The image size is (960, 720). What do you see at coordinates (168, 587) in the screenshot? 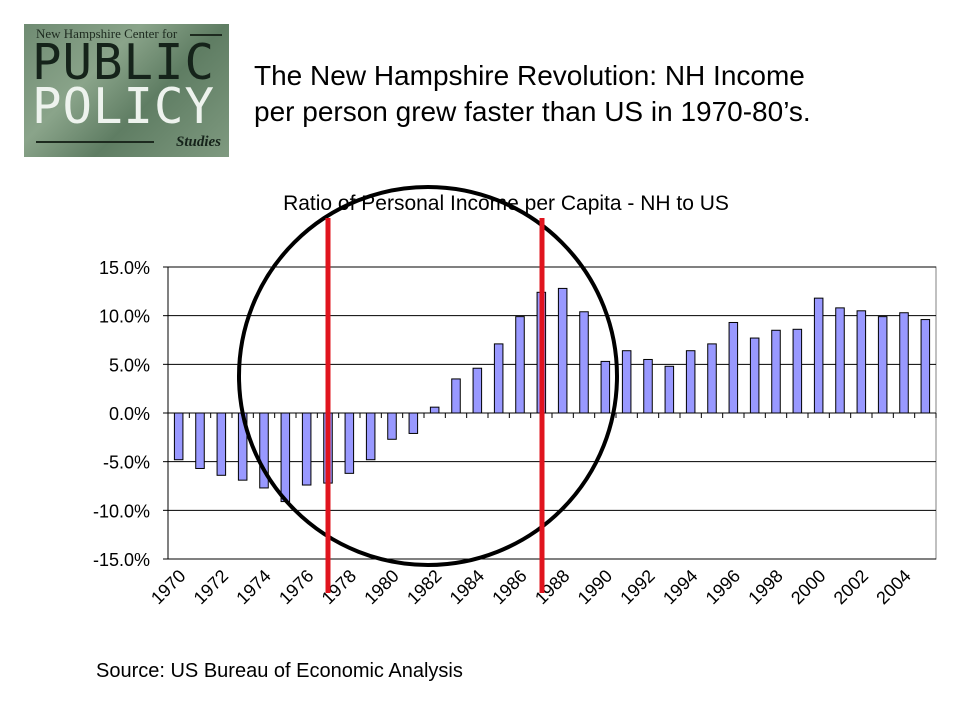
I see `x-tick-label-1970: 1970` at bounding box center [168, 587].